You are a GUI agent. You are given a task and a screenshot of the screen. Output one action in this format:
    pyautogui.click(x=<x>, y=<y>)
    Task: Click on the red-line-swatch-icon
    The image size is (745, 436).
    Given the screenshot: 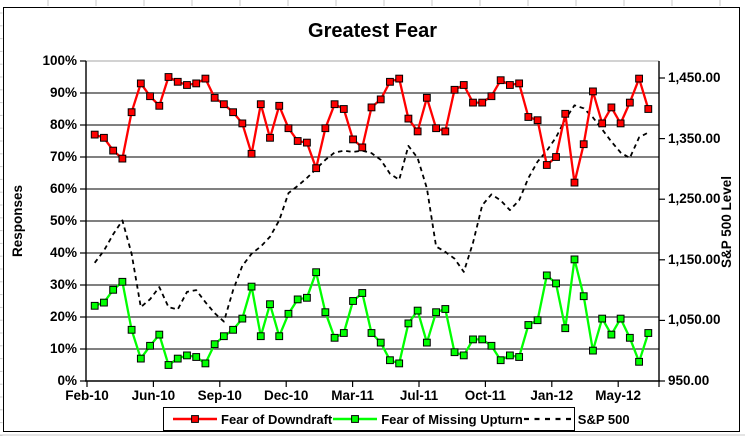 What is the action you would take?
    pyautogui.click(x=195, y=419)
    